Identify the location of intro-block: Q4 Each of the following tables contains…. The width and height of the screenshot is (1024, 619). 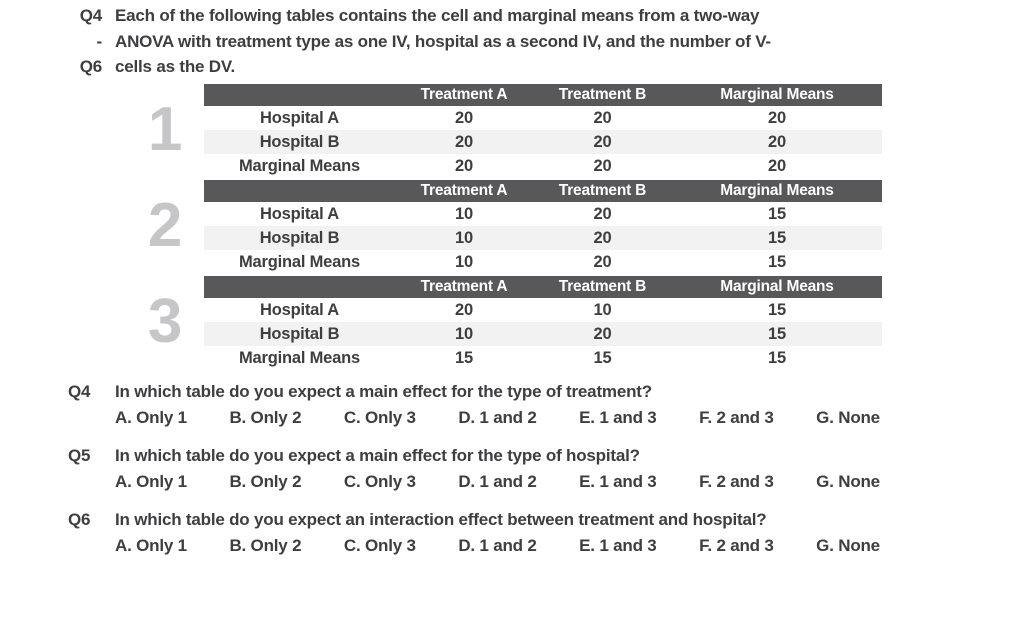
(483, 41).